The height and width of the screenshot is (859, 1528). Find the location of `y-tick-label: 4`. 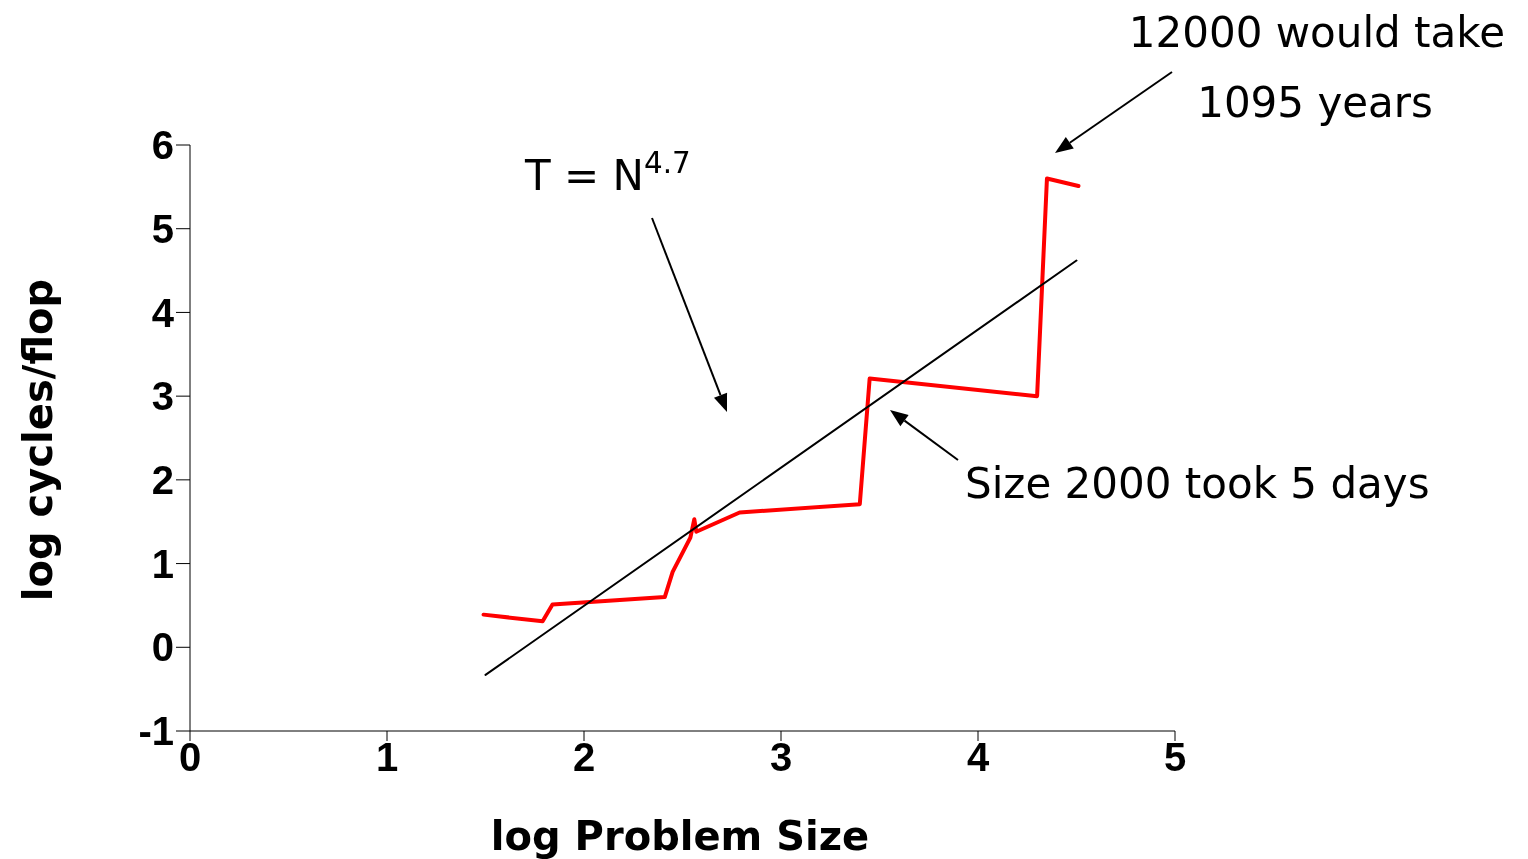

y-tick-label: 4 is located at coordinates (163, 312).